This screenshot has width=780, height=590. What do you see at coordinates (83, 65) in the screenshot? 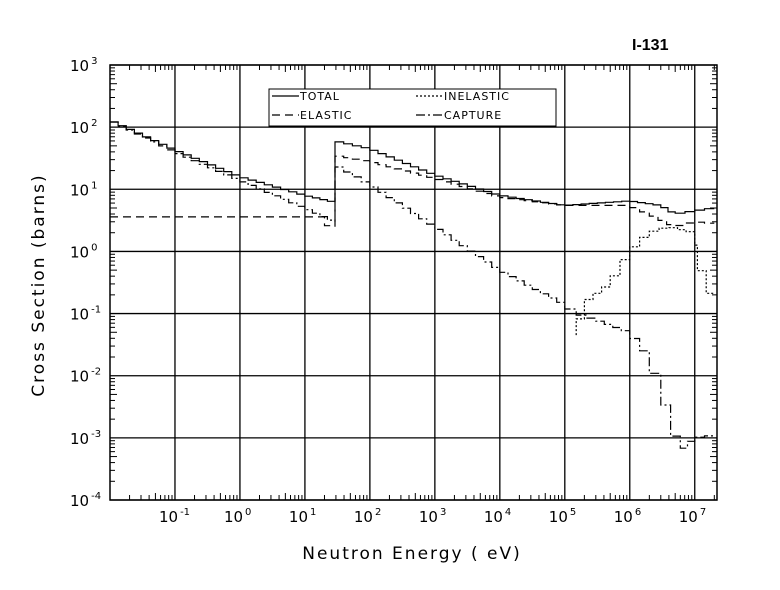
I see `y-tick-label: 10 3` at bounding box center [83, 65].